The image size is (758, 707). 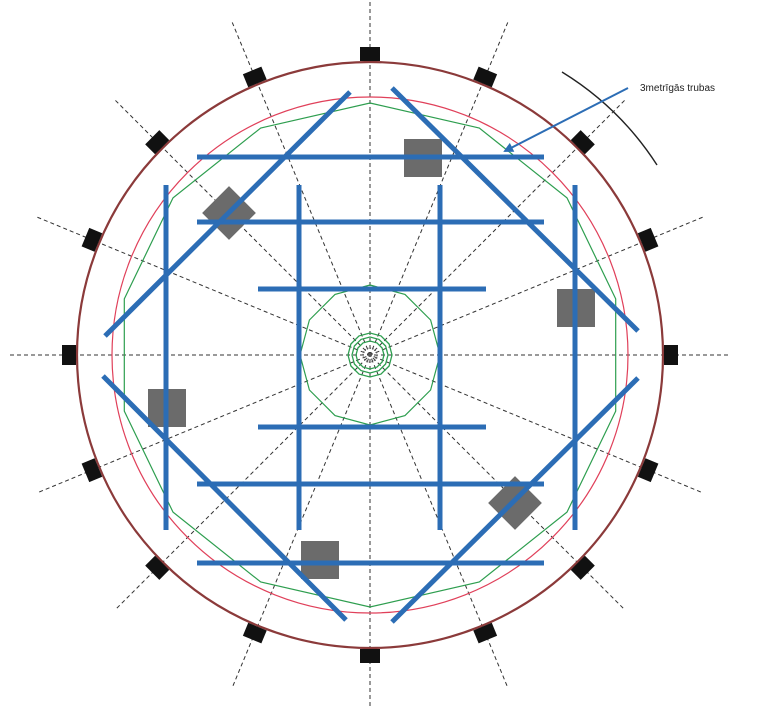 I want to click on center-rings, so click(x=370, y=355).